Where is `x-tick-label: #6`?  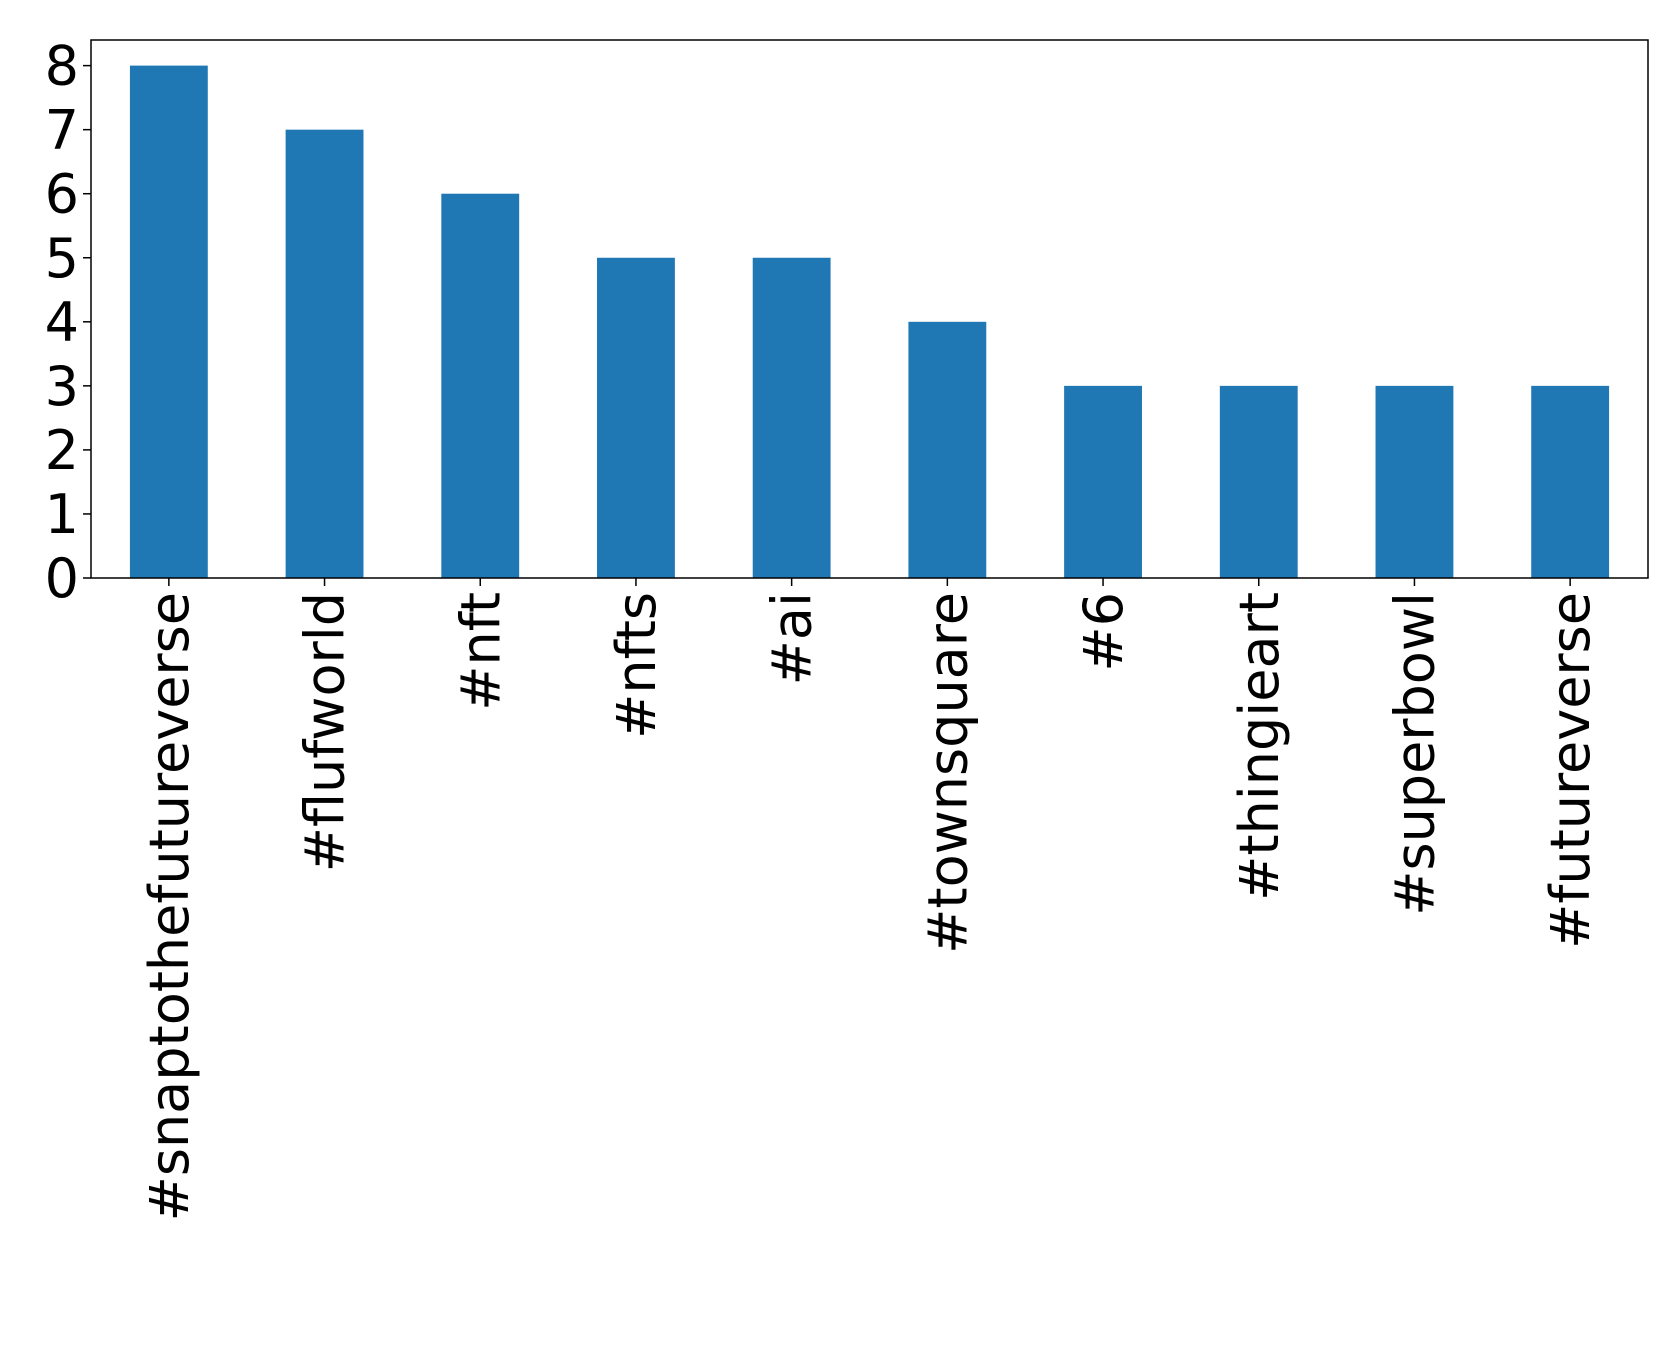
x-tick-label: #6 is located at coordinates (1103, 632).